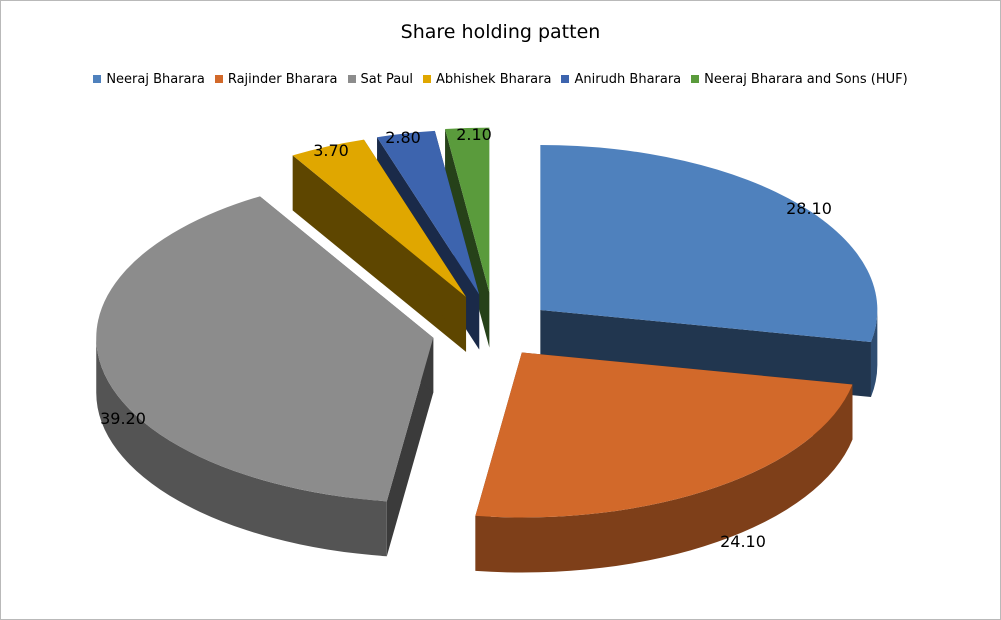 This screenshot has height=620, width=1001. What do you see at coordinates (500, 32) in the screenshot?
I see `chart-title: Share holding patten` at bounding box center [500, 32].